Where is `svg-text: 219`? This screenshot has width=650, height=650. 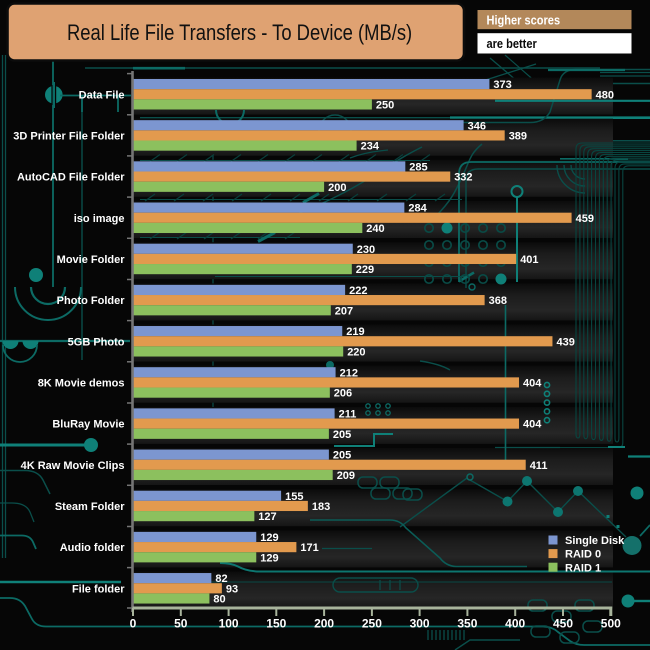
svg-text: 219 is located at coordinates (355, 332).